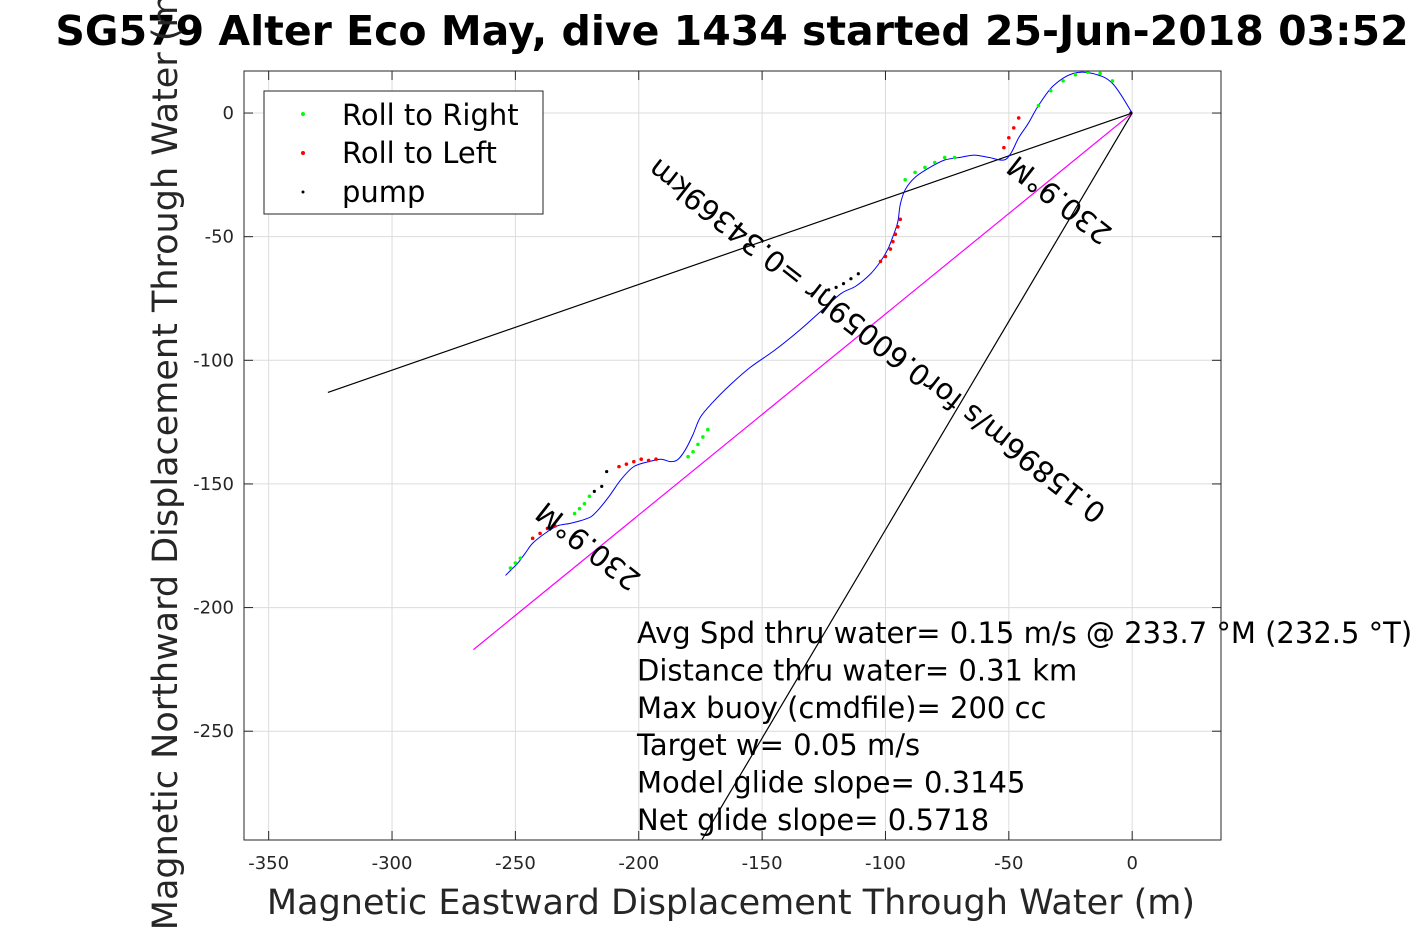 Image resolution: width=1417 pixels, height=945 pixels. I want to click on legend-marker-roll-right, so click(303, 114).